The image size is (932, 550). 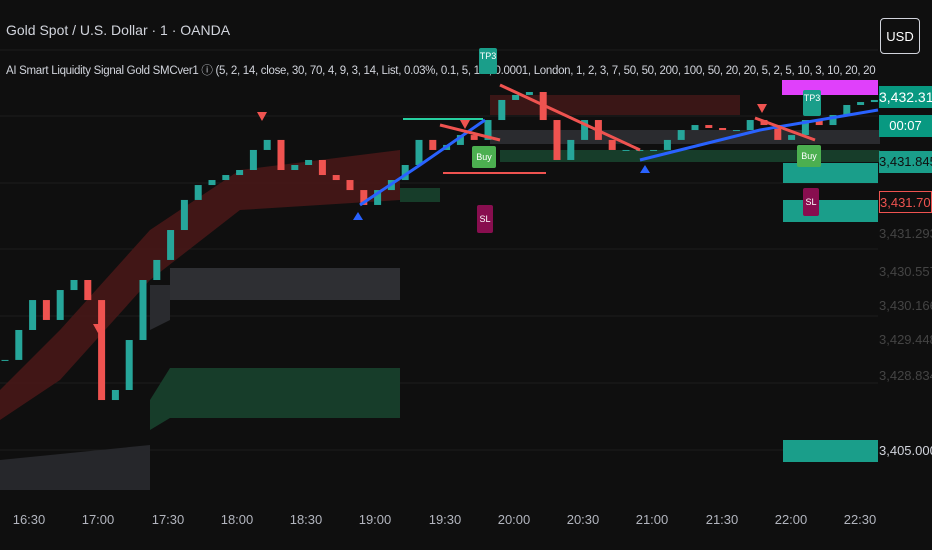 I want to click on time-label: 21:00, so click(x=652, y=519).